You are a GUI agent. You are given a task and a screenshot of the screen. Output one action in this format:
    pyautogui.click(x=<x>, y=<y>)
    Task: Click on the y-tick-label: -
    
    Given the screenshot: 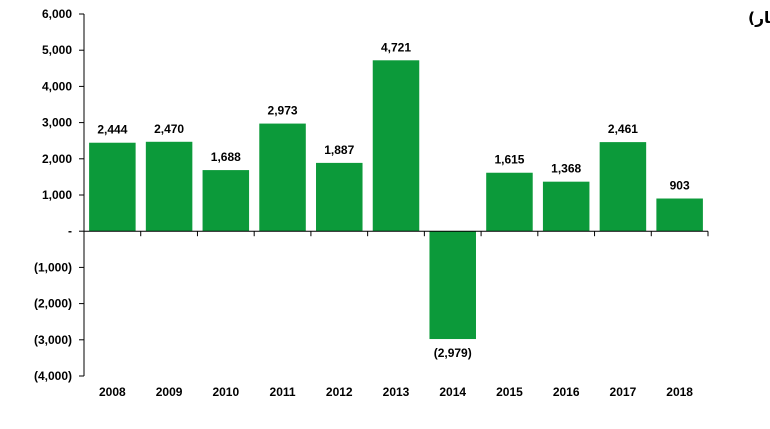 What is the action you would take?
    pyautogui.click(x=70, y=231)
    